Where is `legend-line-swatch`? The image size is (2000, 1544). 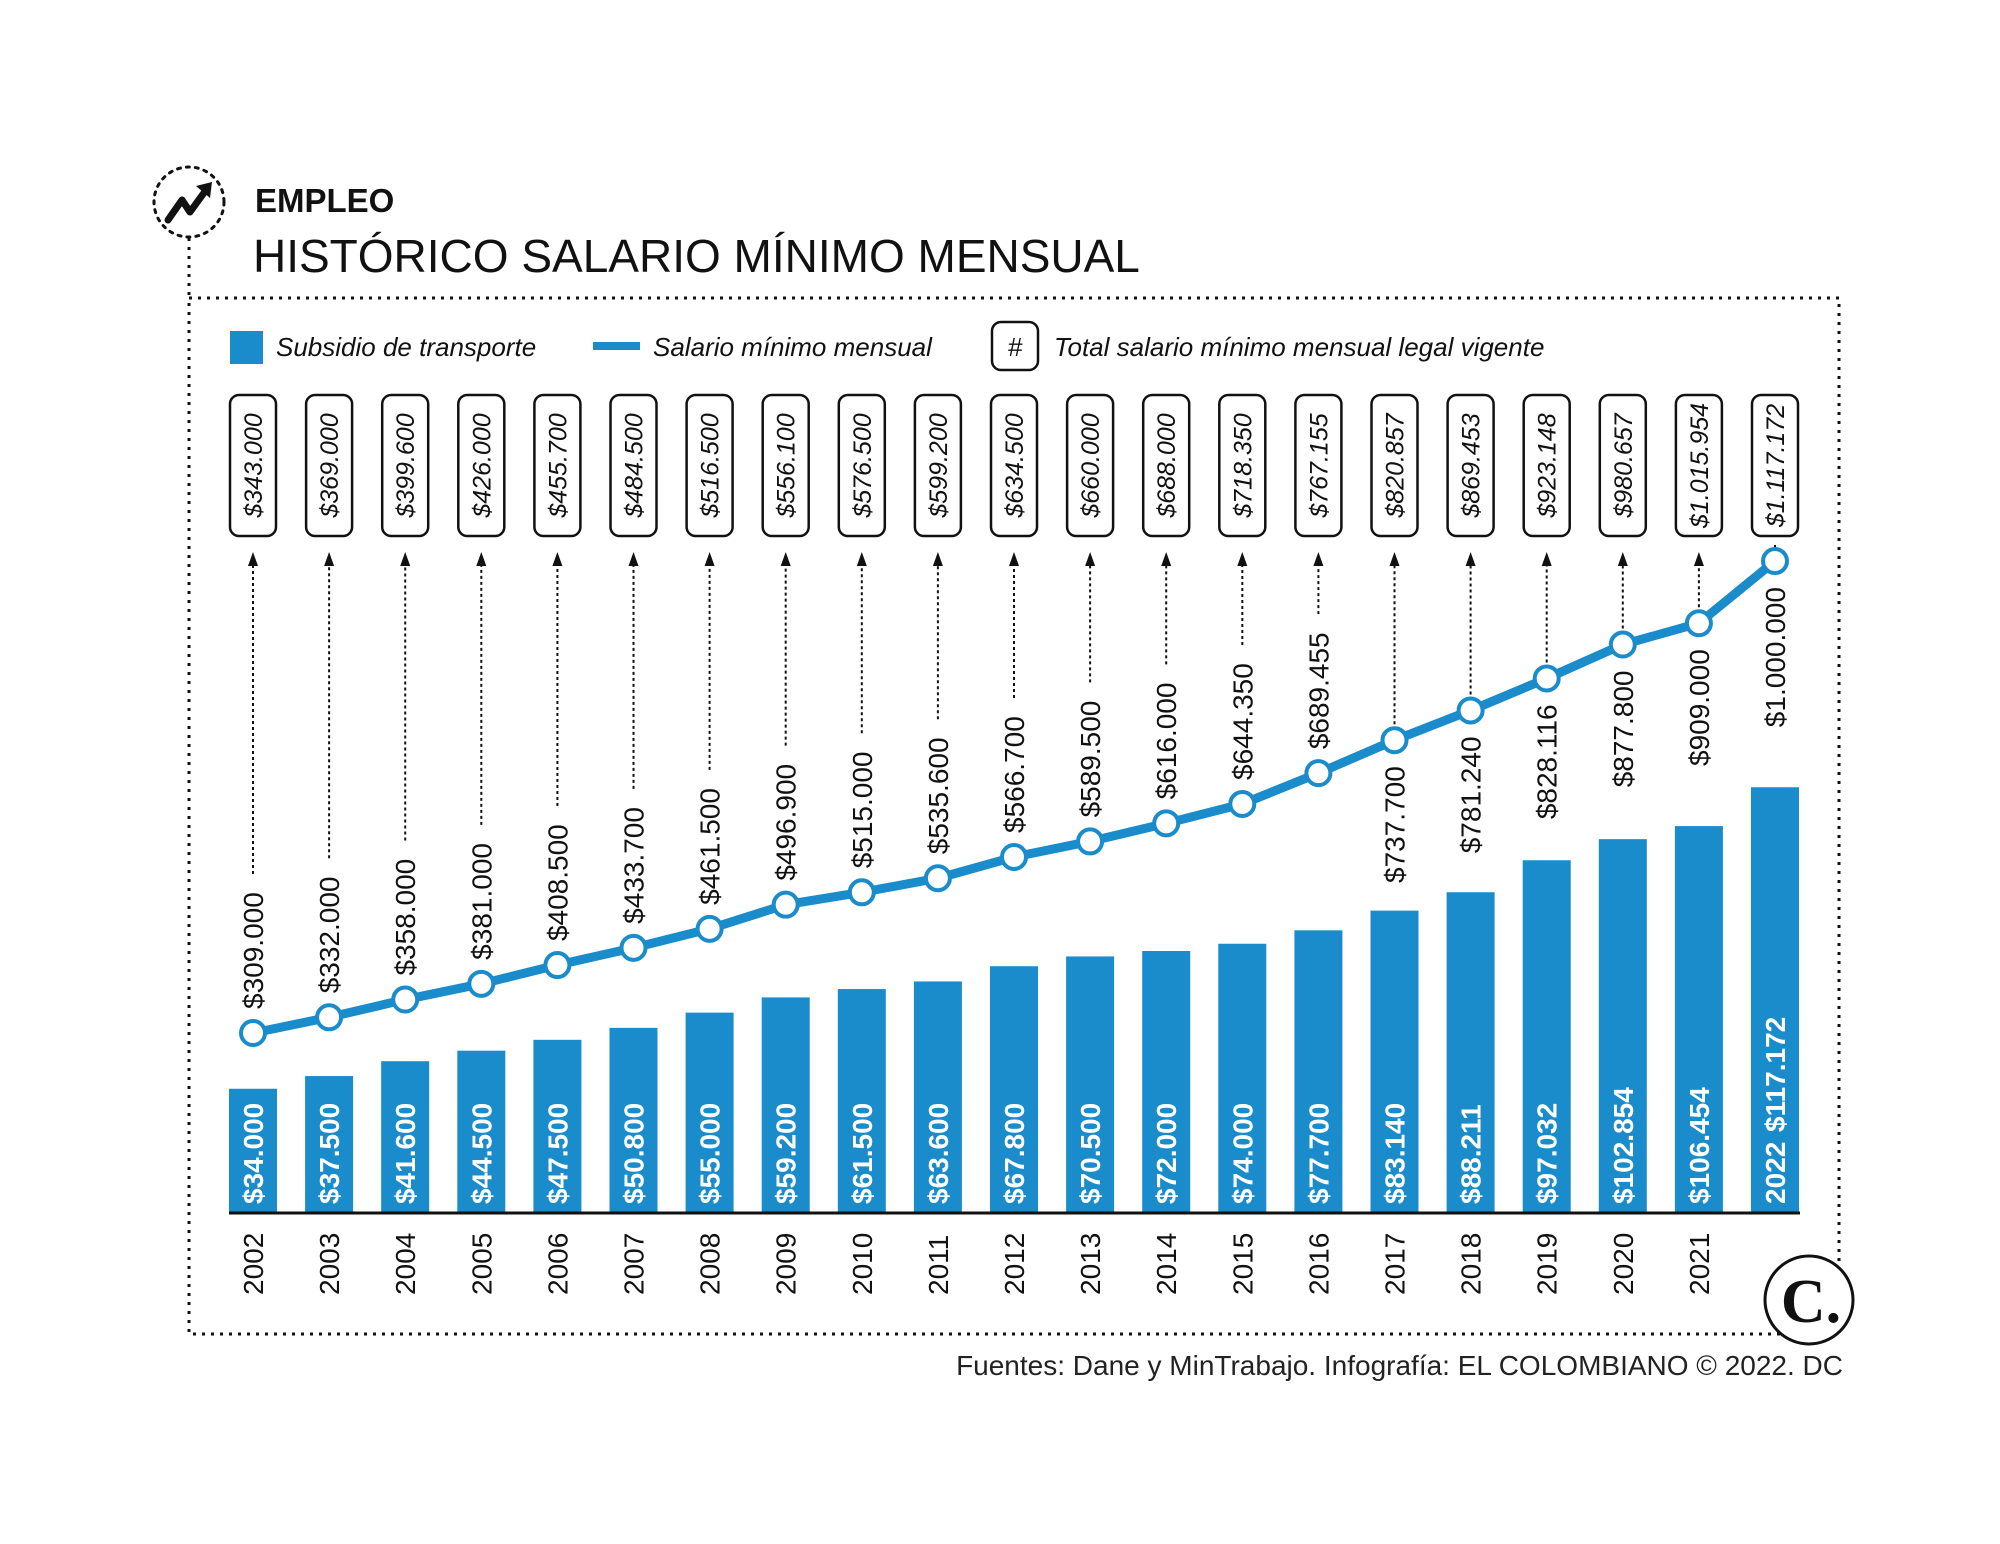 legend-line-swatch is located at coordinates (616, 346).